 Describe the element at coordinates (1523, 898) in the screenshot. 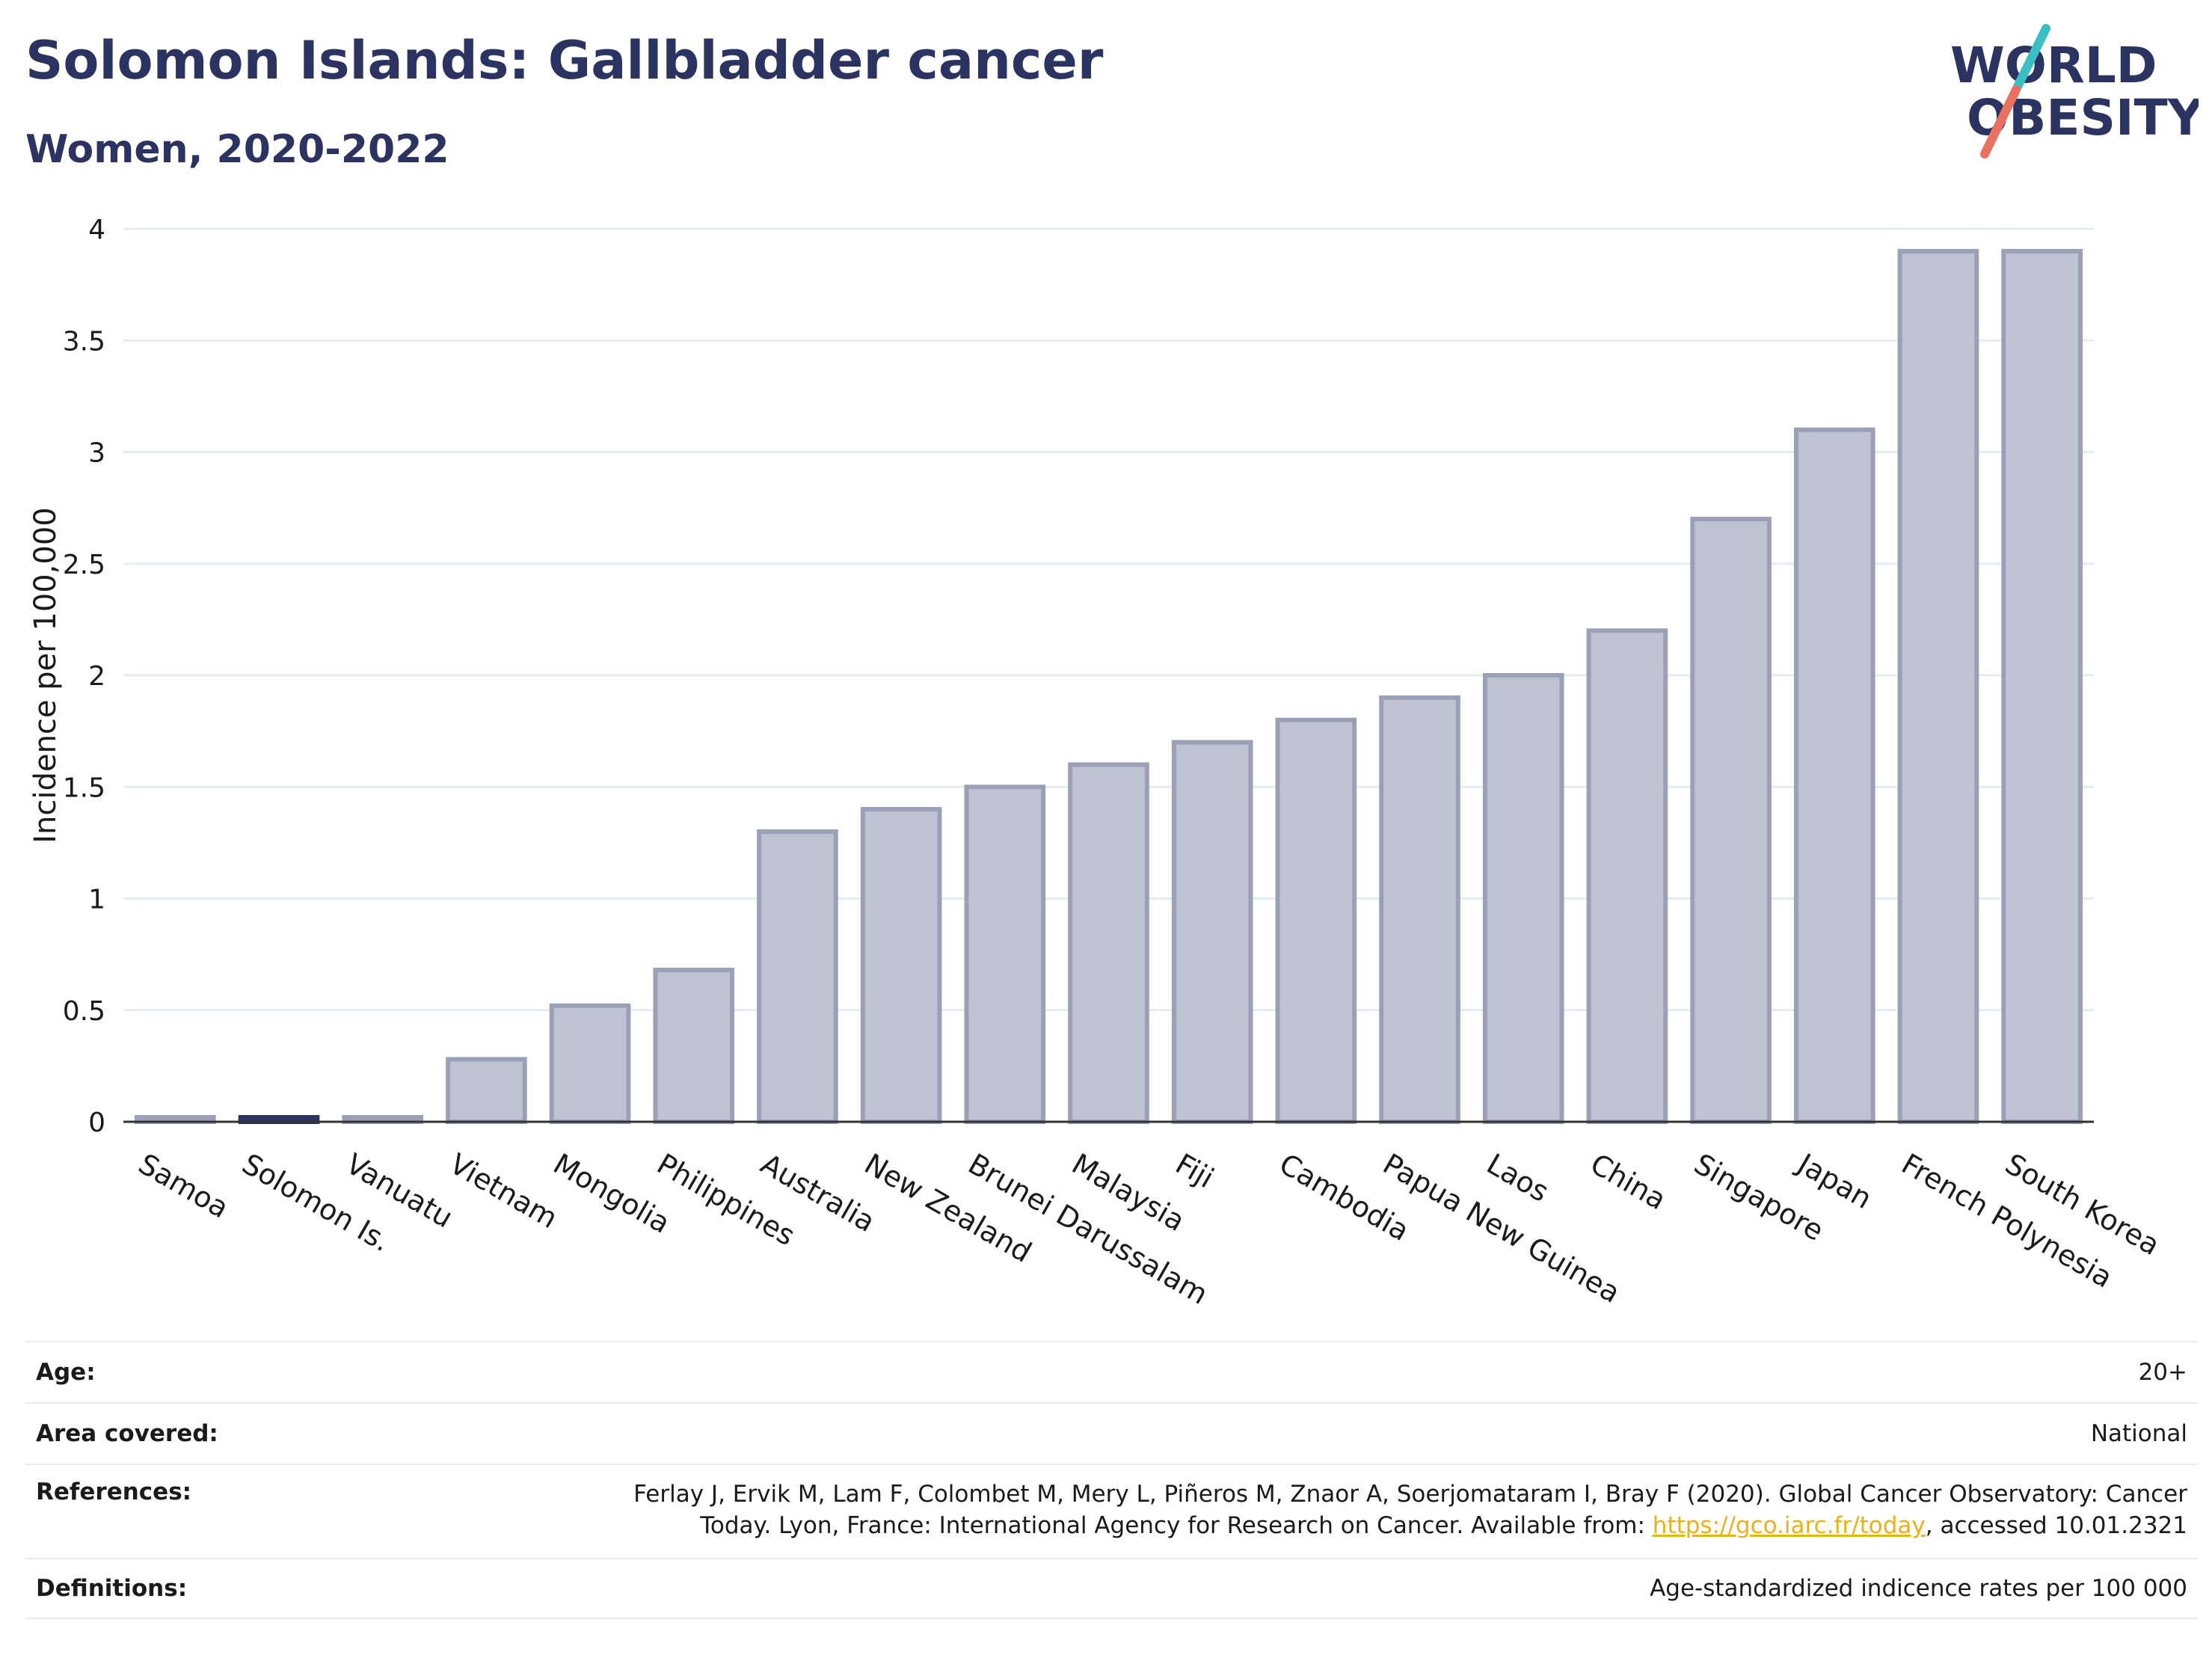

I see `bar-laos` at that location.